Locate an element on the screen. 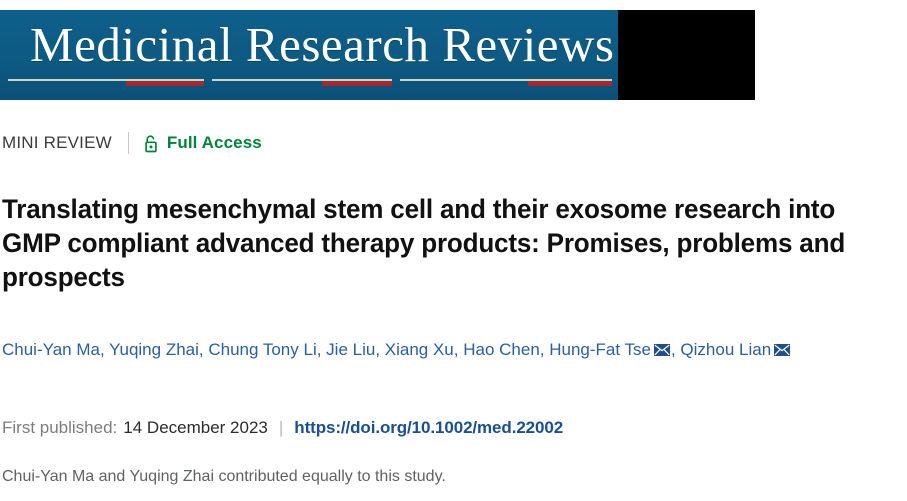 The width and height of the screenshot is (907, 501). author-link: Chui-Yan Ma is located at coordinates (51, 349).